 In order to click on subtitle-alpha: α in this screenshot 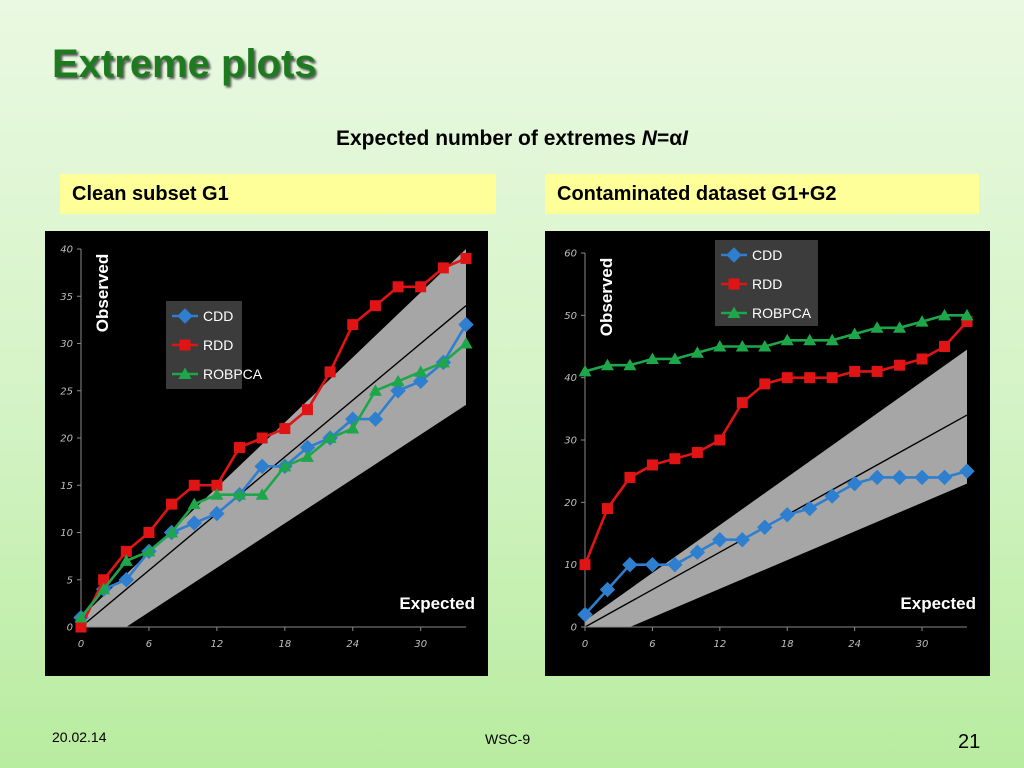, I will do `click(675, 138)`.